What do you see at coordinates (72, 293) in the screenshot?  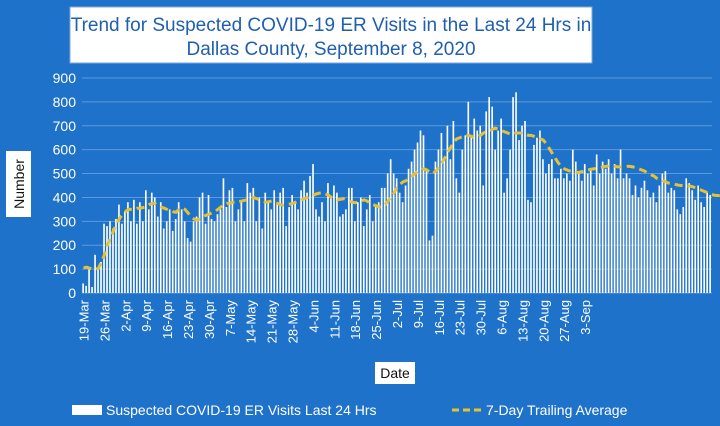 I see `y-tick-label: 0` at bounding box center [72, 293].